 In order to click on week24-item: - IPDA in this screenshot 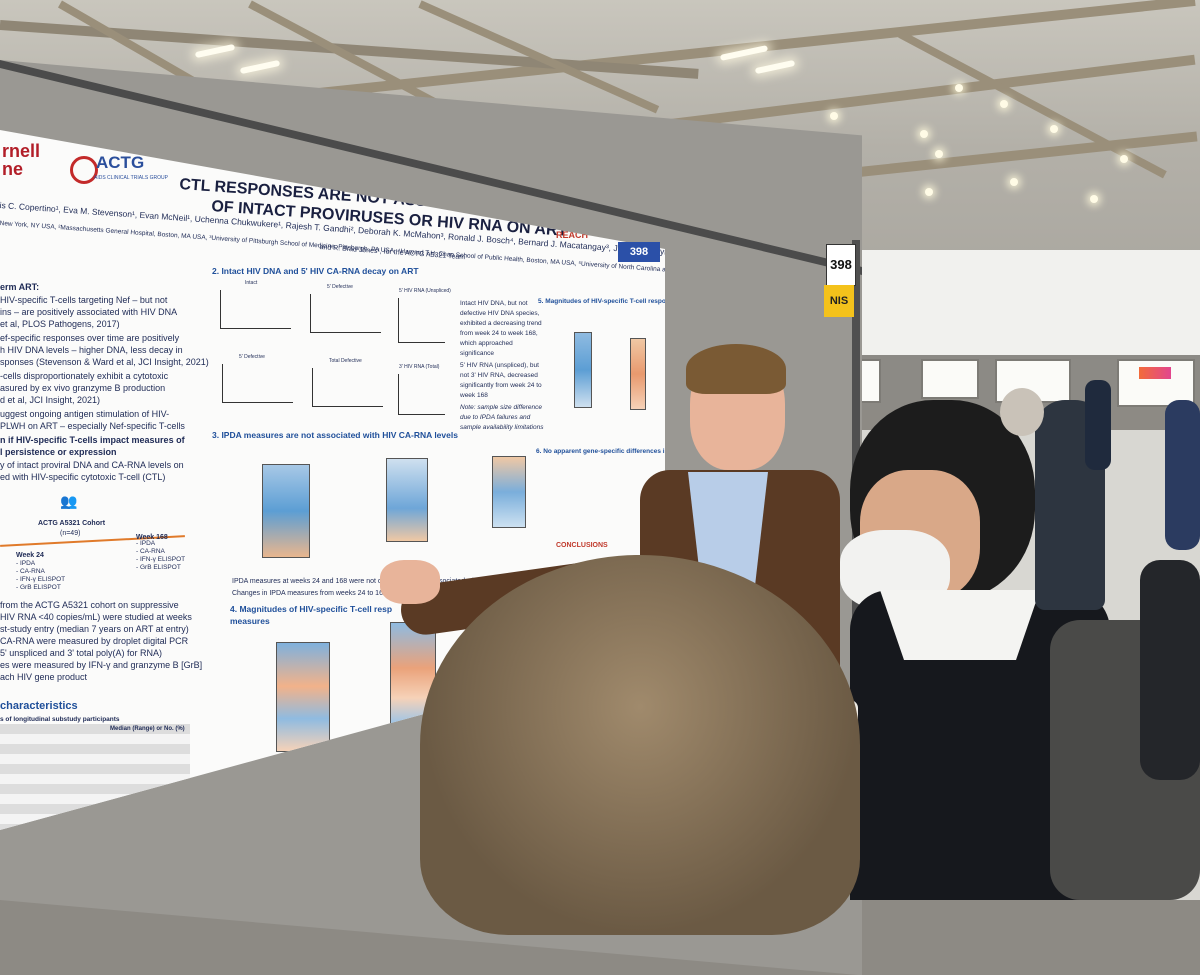, I will do `click(26, 563)`.